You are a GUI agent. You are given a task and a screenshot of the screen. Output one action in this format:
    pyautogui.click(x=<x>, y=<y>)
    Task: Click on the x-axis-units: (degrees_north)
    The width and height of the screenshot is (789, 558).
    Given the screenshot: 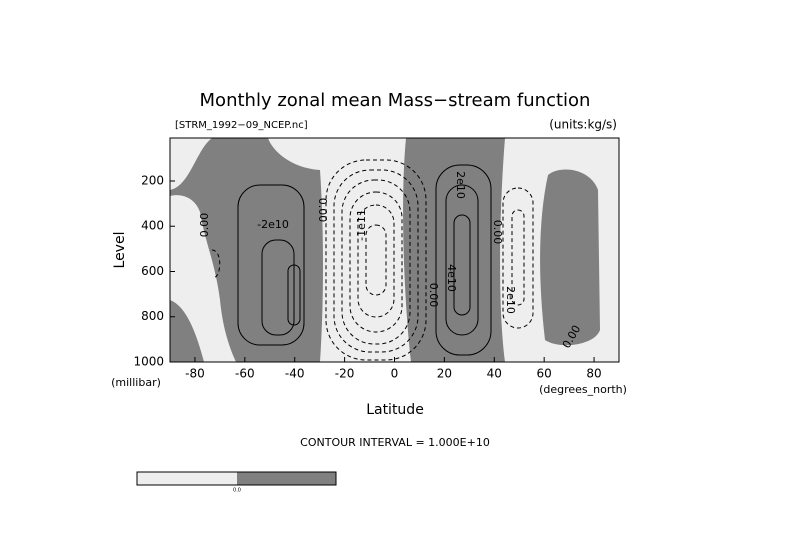 What is the action you would take?
    pyautogui.click(x=583, y=389)
    